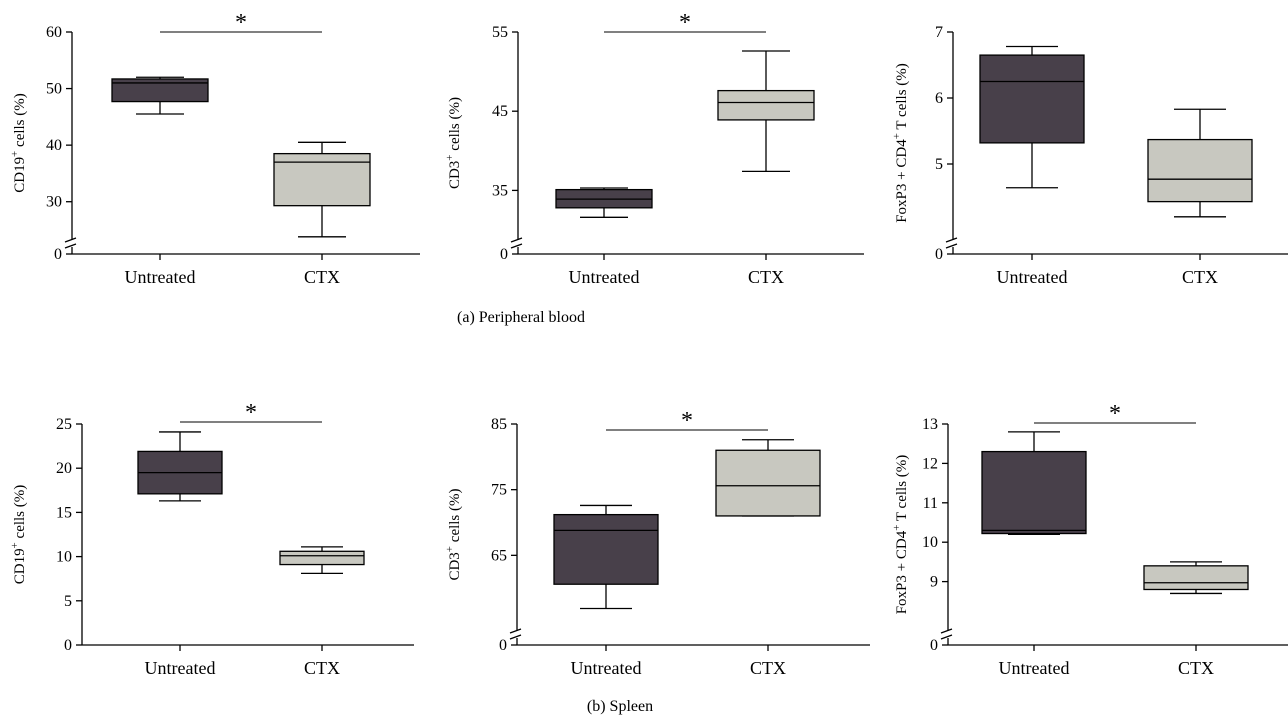 The width and height of the screenshot is (1288, 717). What do you see at coordinates (500, 111) in the screenshot?
I see `y-tick-label: 45` at bounding box center [500, 111].